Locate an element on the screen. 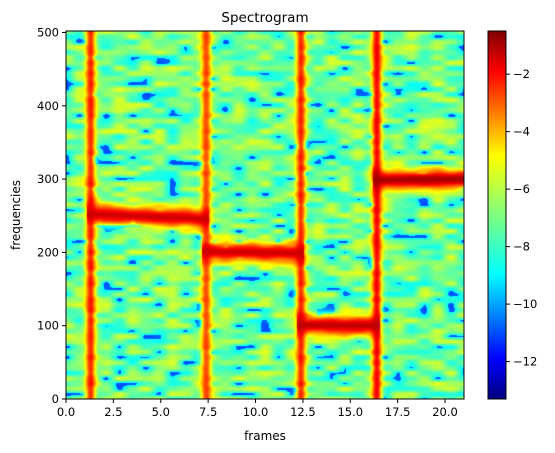 The image size is (555, 453). y-tick-label: 100 is located at coordinates (48, 326).